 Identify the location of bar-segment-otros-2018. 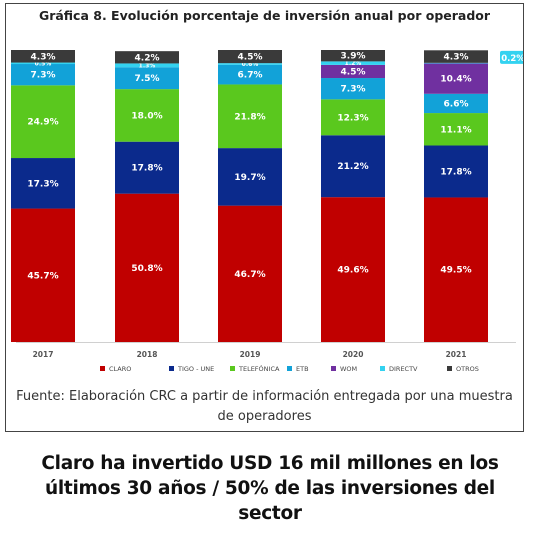
(147, 57).